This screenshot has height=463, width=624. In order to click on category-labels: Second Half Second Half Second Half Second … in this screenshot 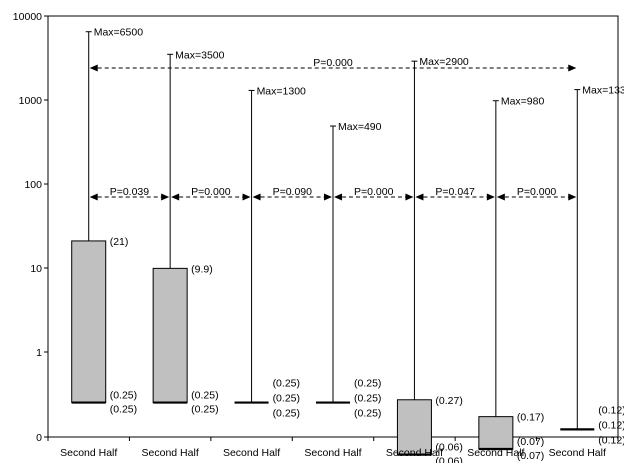, I will do `click(333, 453)`.